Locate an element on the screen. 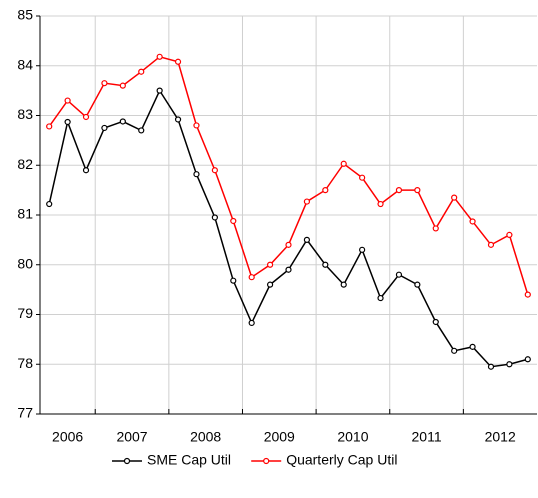 Image resolution: width=538 pixels, height=498 pixels. x-tick-label: 2009 is located at coordinates (279, 437).